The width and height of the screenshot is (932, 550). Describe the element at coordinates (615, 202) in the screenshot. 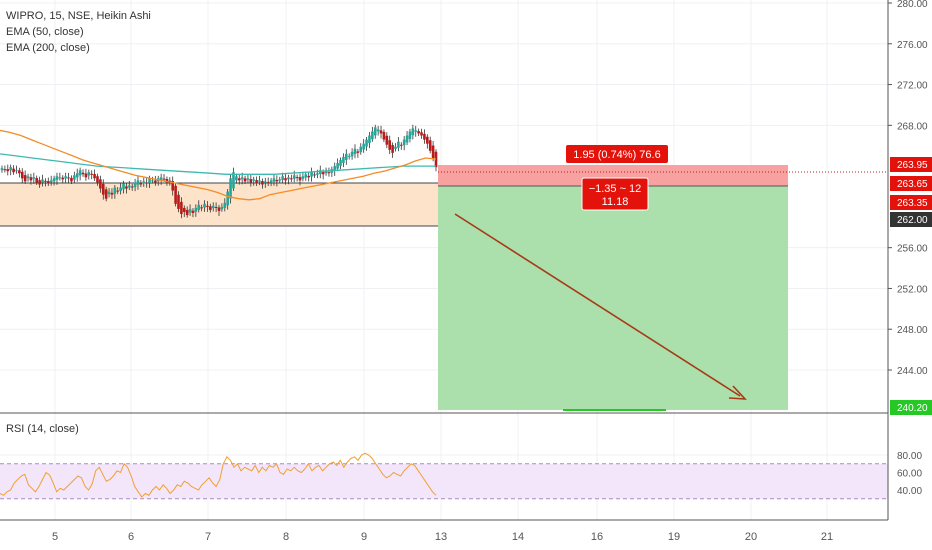

I see `risk-label-line2: 11.18` at that location.